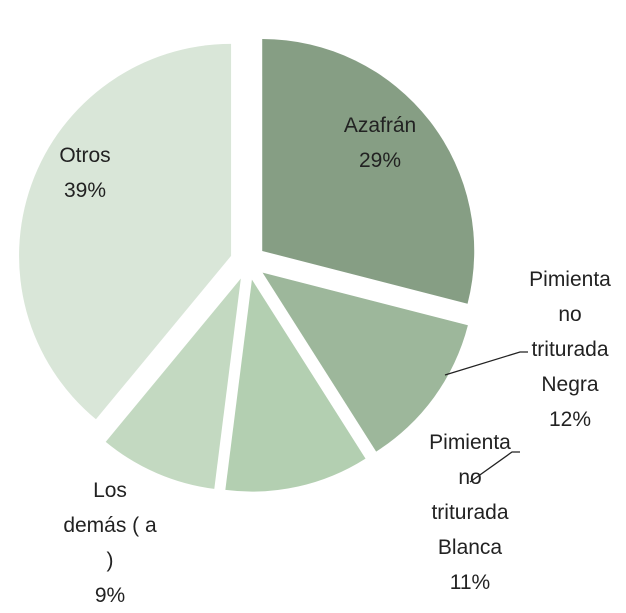 This screenshot has width=626, height=613. Describe the element at coordinates (110, 525) in the screenshot. I see `slice-name: Los demás ( a )` at that location.